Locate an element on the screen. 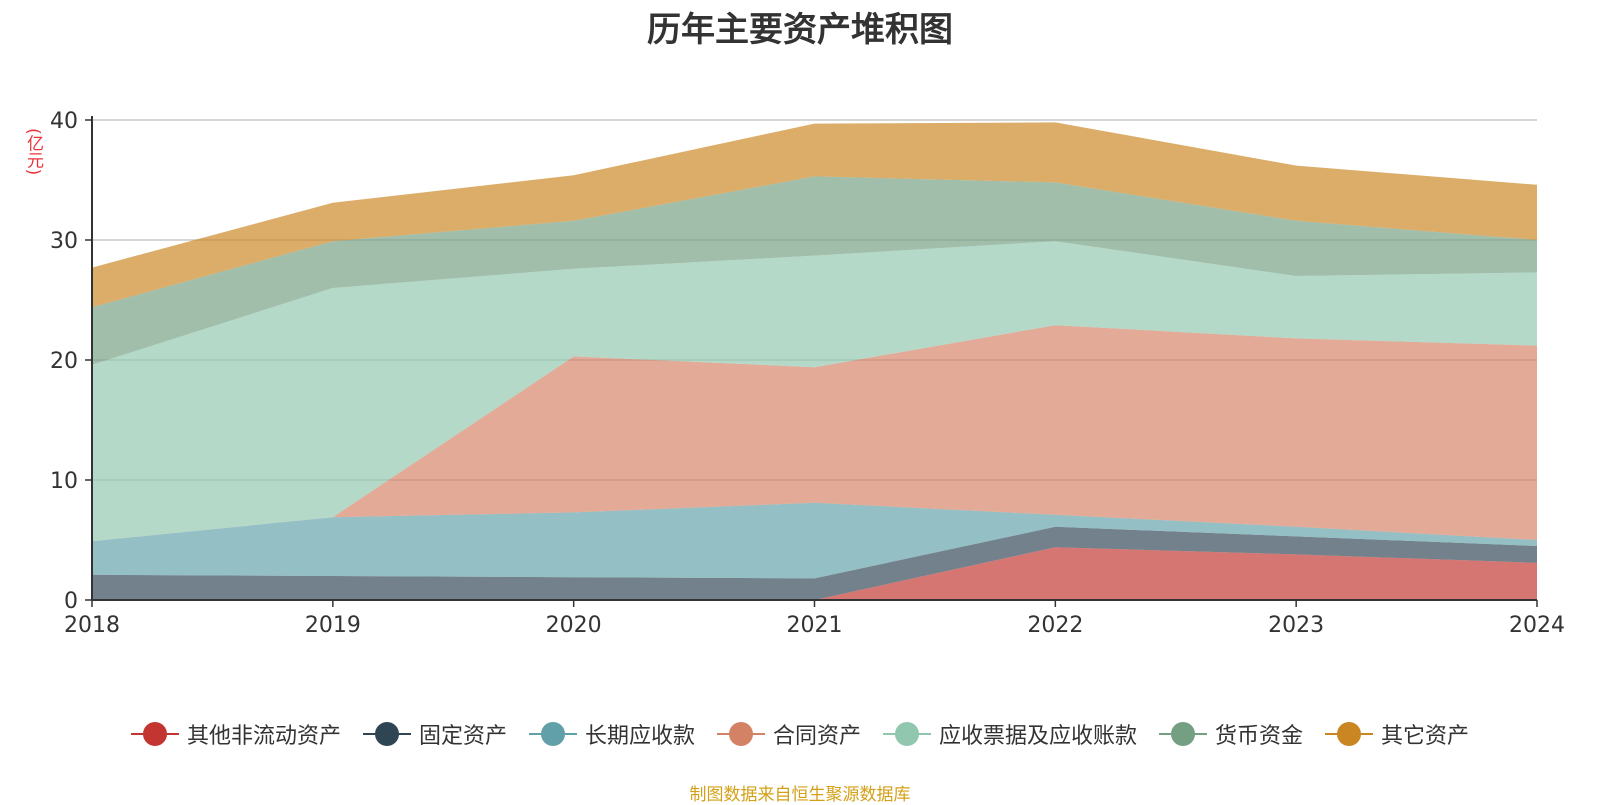 Image resolution: width=1600 pixels, height=805 pixels. legend: 其他非流动资产 固定资产 长期应收款 合同资产 应收票据及应收账款 货币资金 其它资产 is located at coordinates (800, 734).